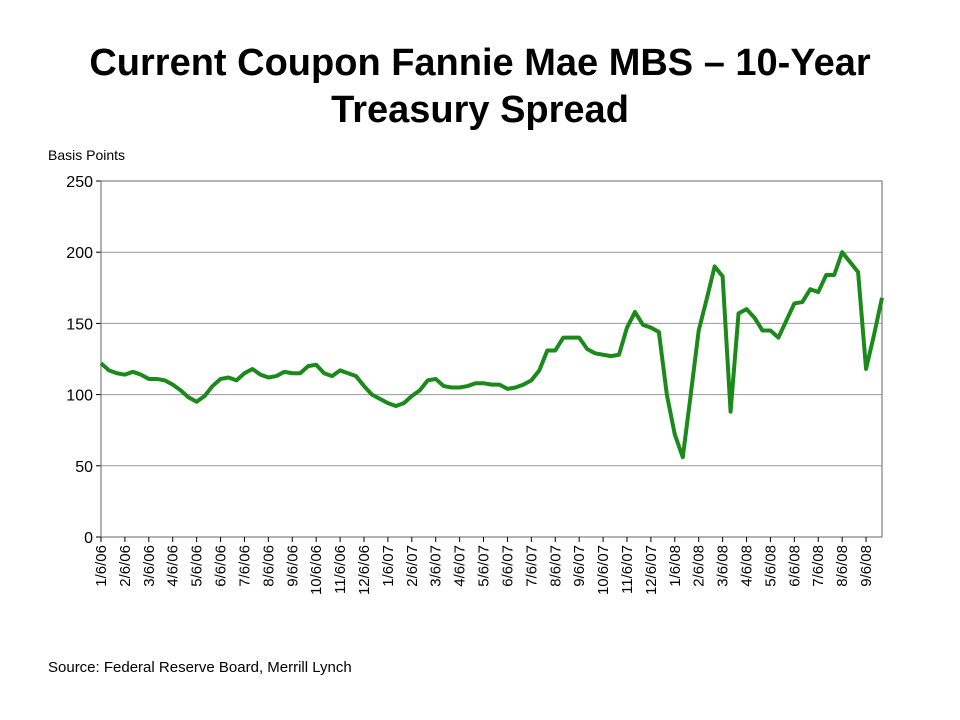  Describe the element at coordinates (244, 566) in the screenshot. I see `x-tick-label: 7/6/06` at that location.